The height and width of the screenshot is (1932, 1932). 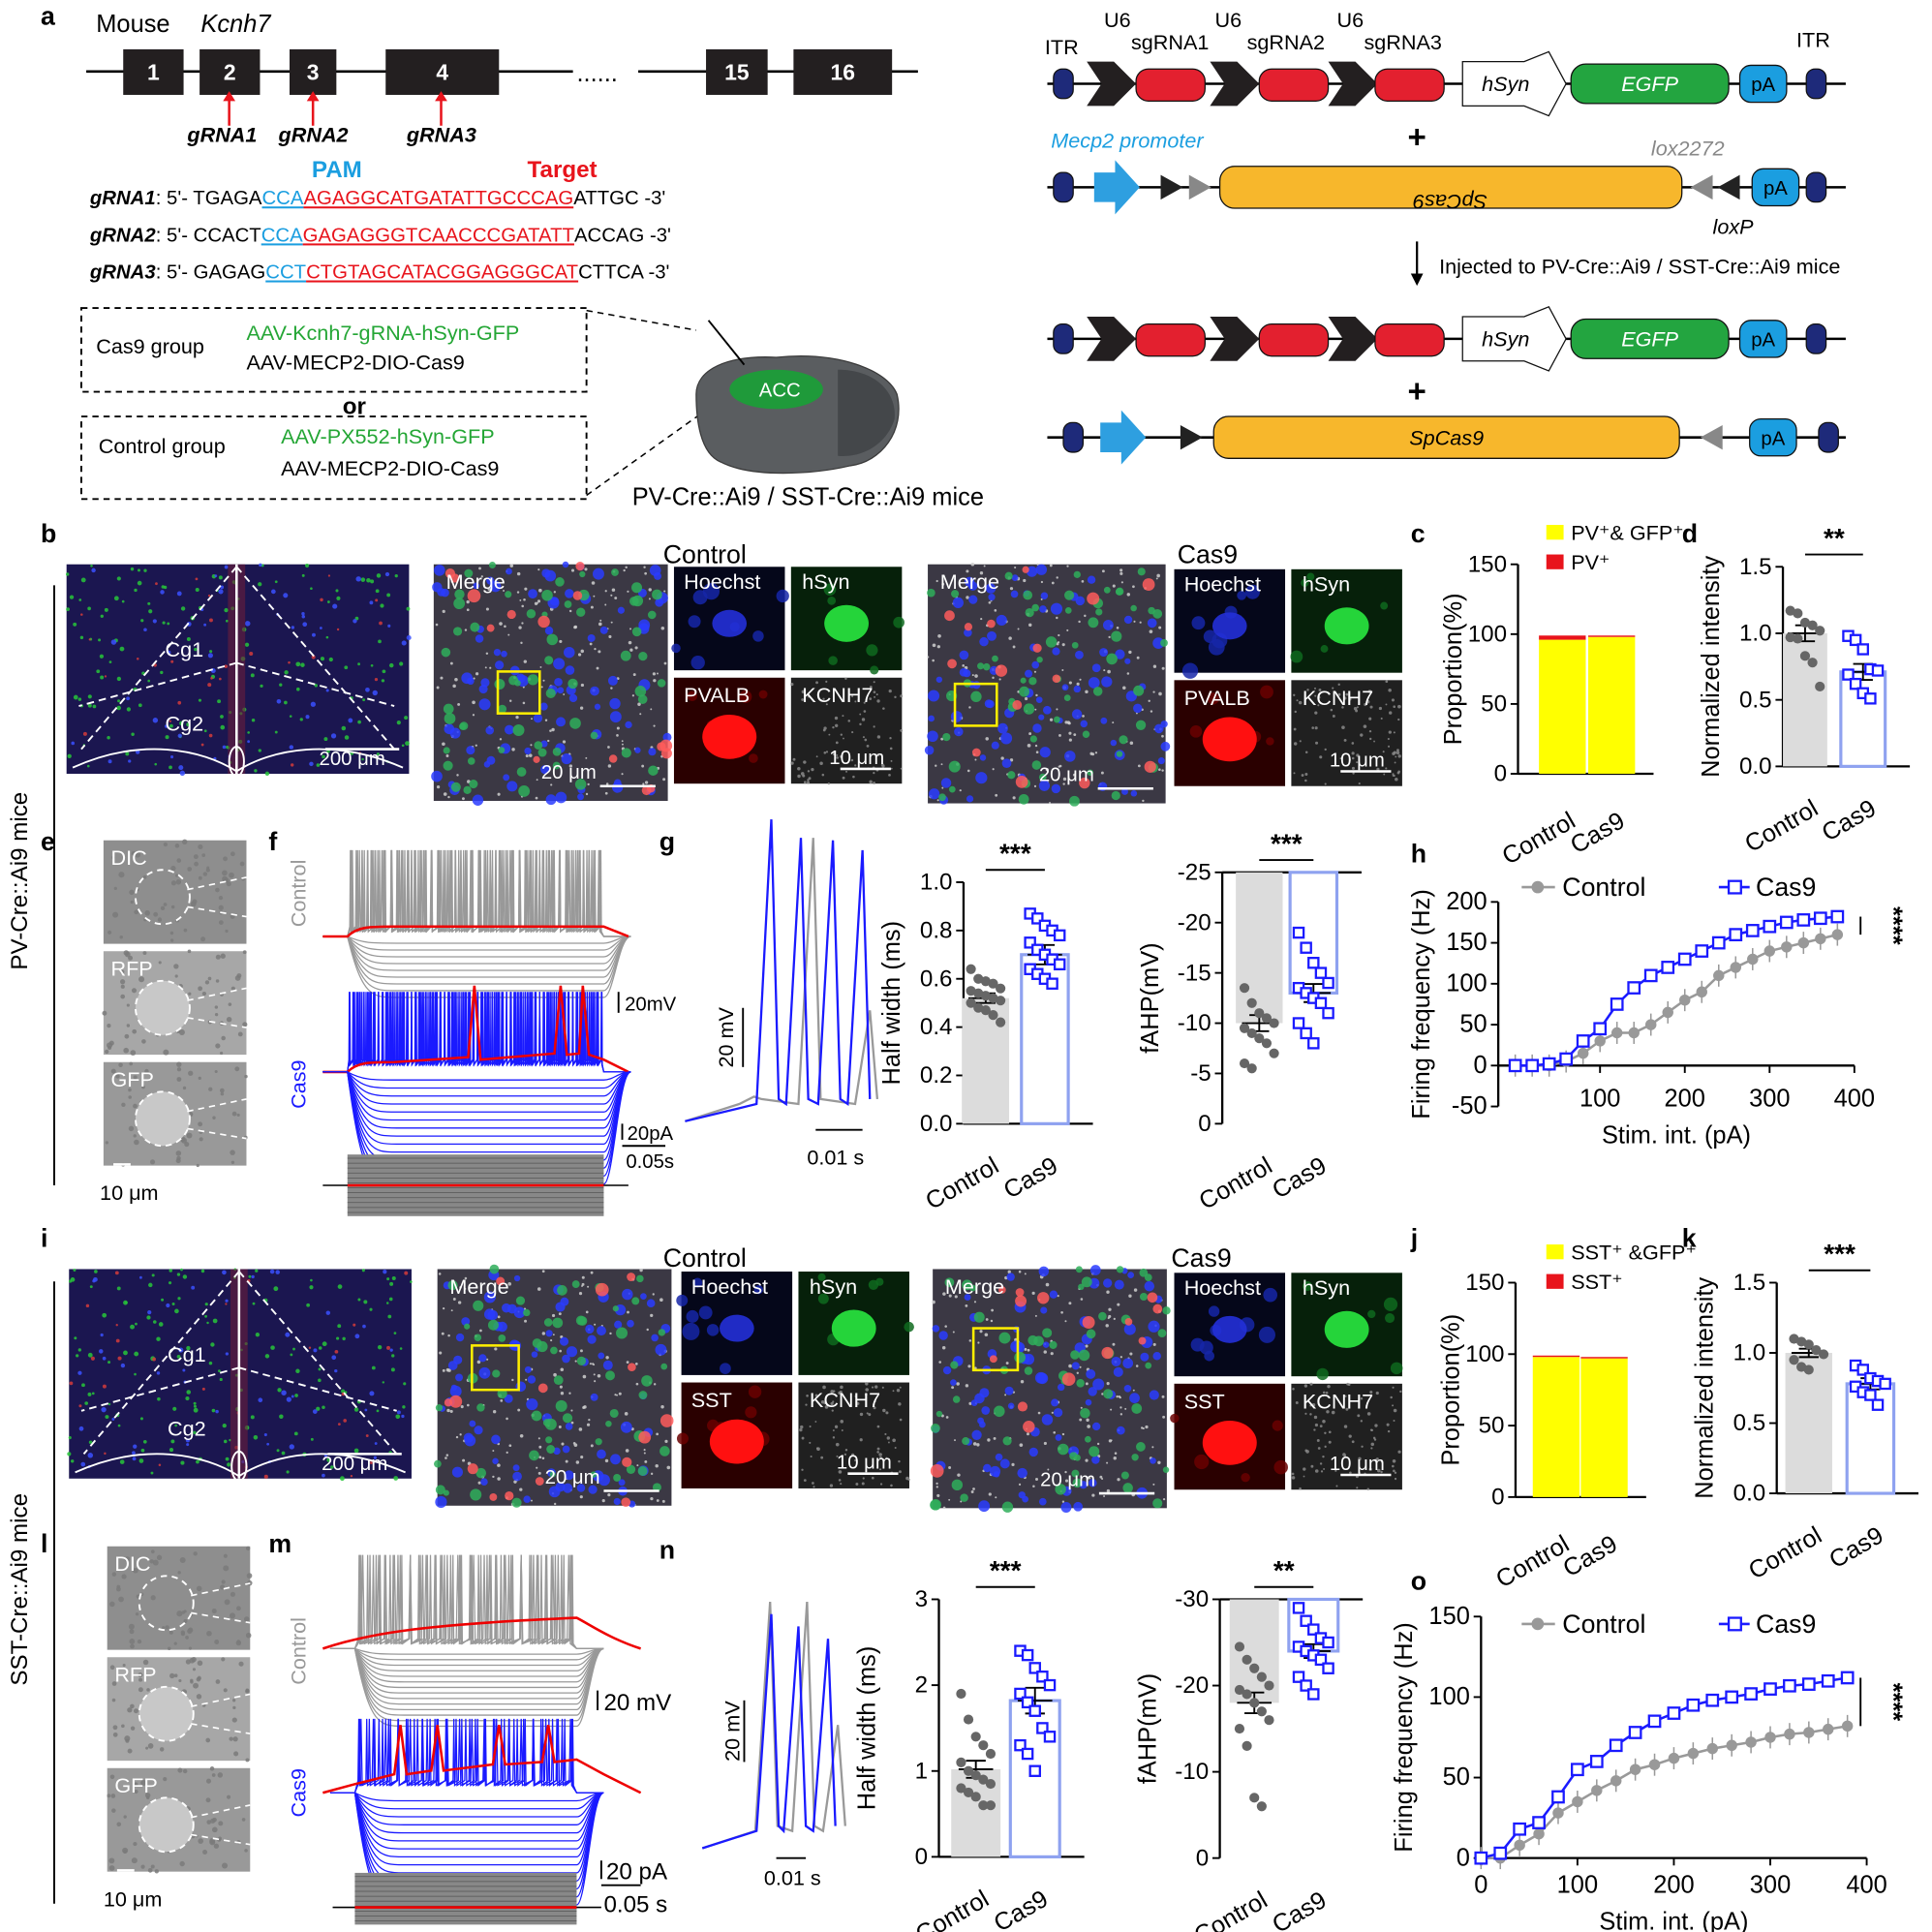 I want to click on chart-n-fahp-point-cas9, so click(x=1321, y=1660).